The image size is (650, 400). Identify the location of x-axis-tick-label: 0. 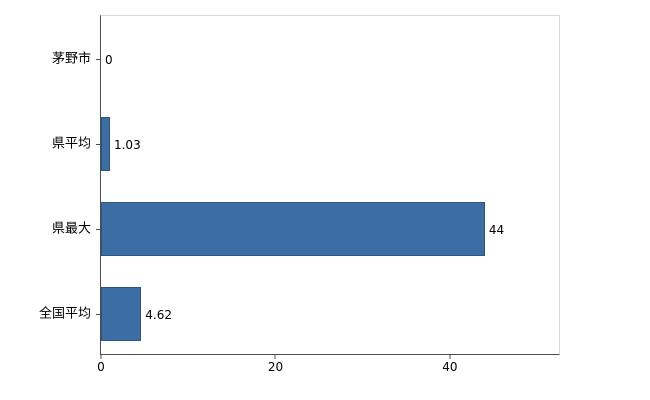
(101, 367).